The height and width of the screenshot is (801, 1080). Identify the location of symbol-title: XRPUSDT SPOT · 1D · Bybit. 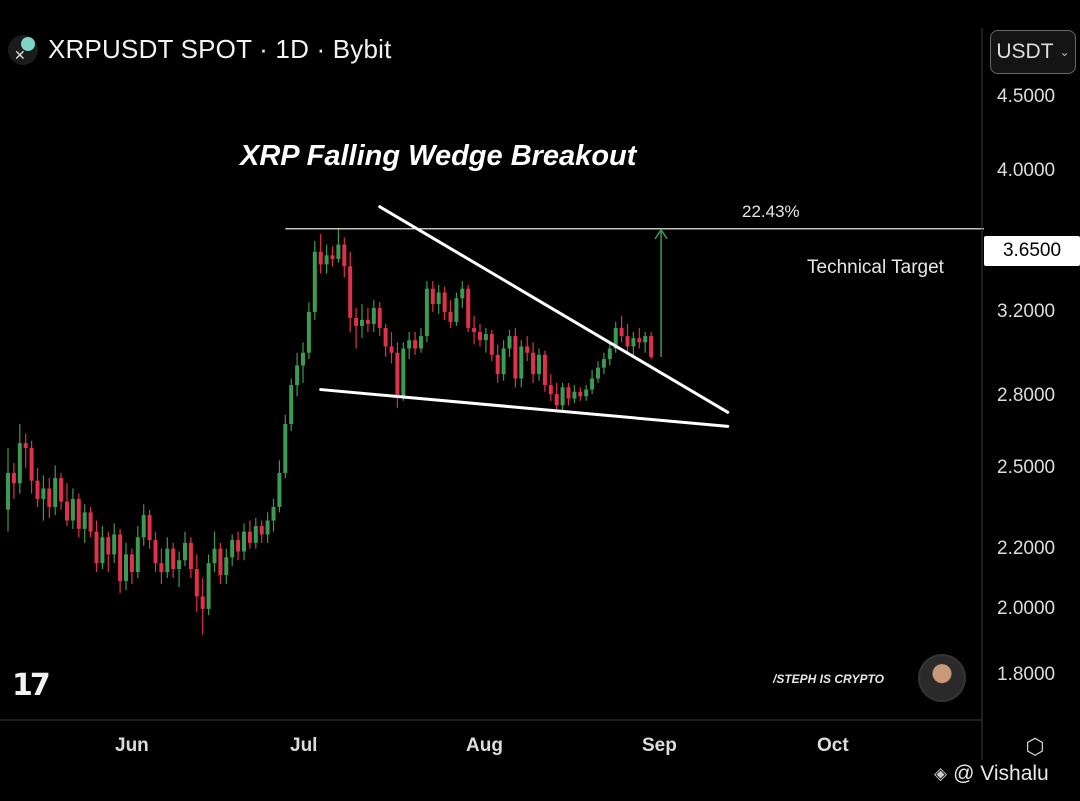
(220, 49).